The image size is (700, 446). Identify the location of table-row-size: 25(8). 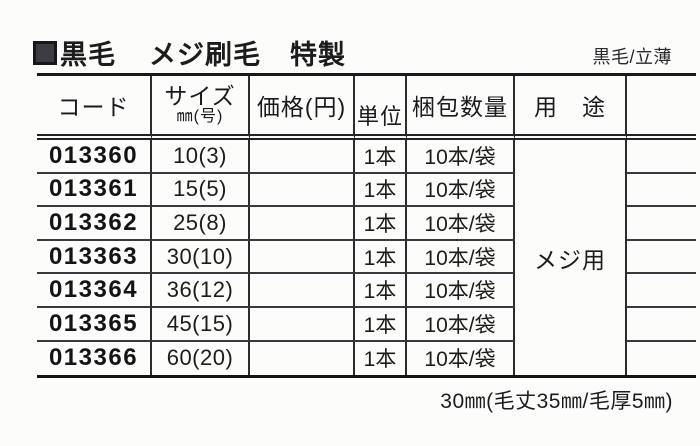
(201, 224).